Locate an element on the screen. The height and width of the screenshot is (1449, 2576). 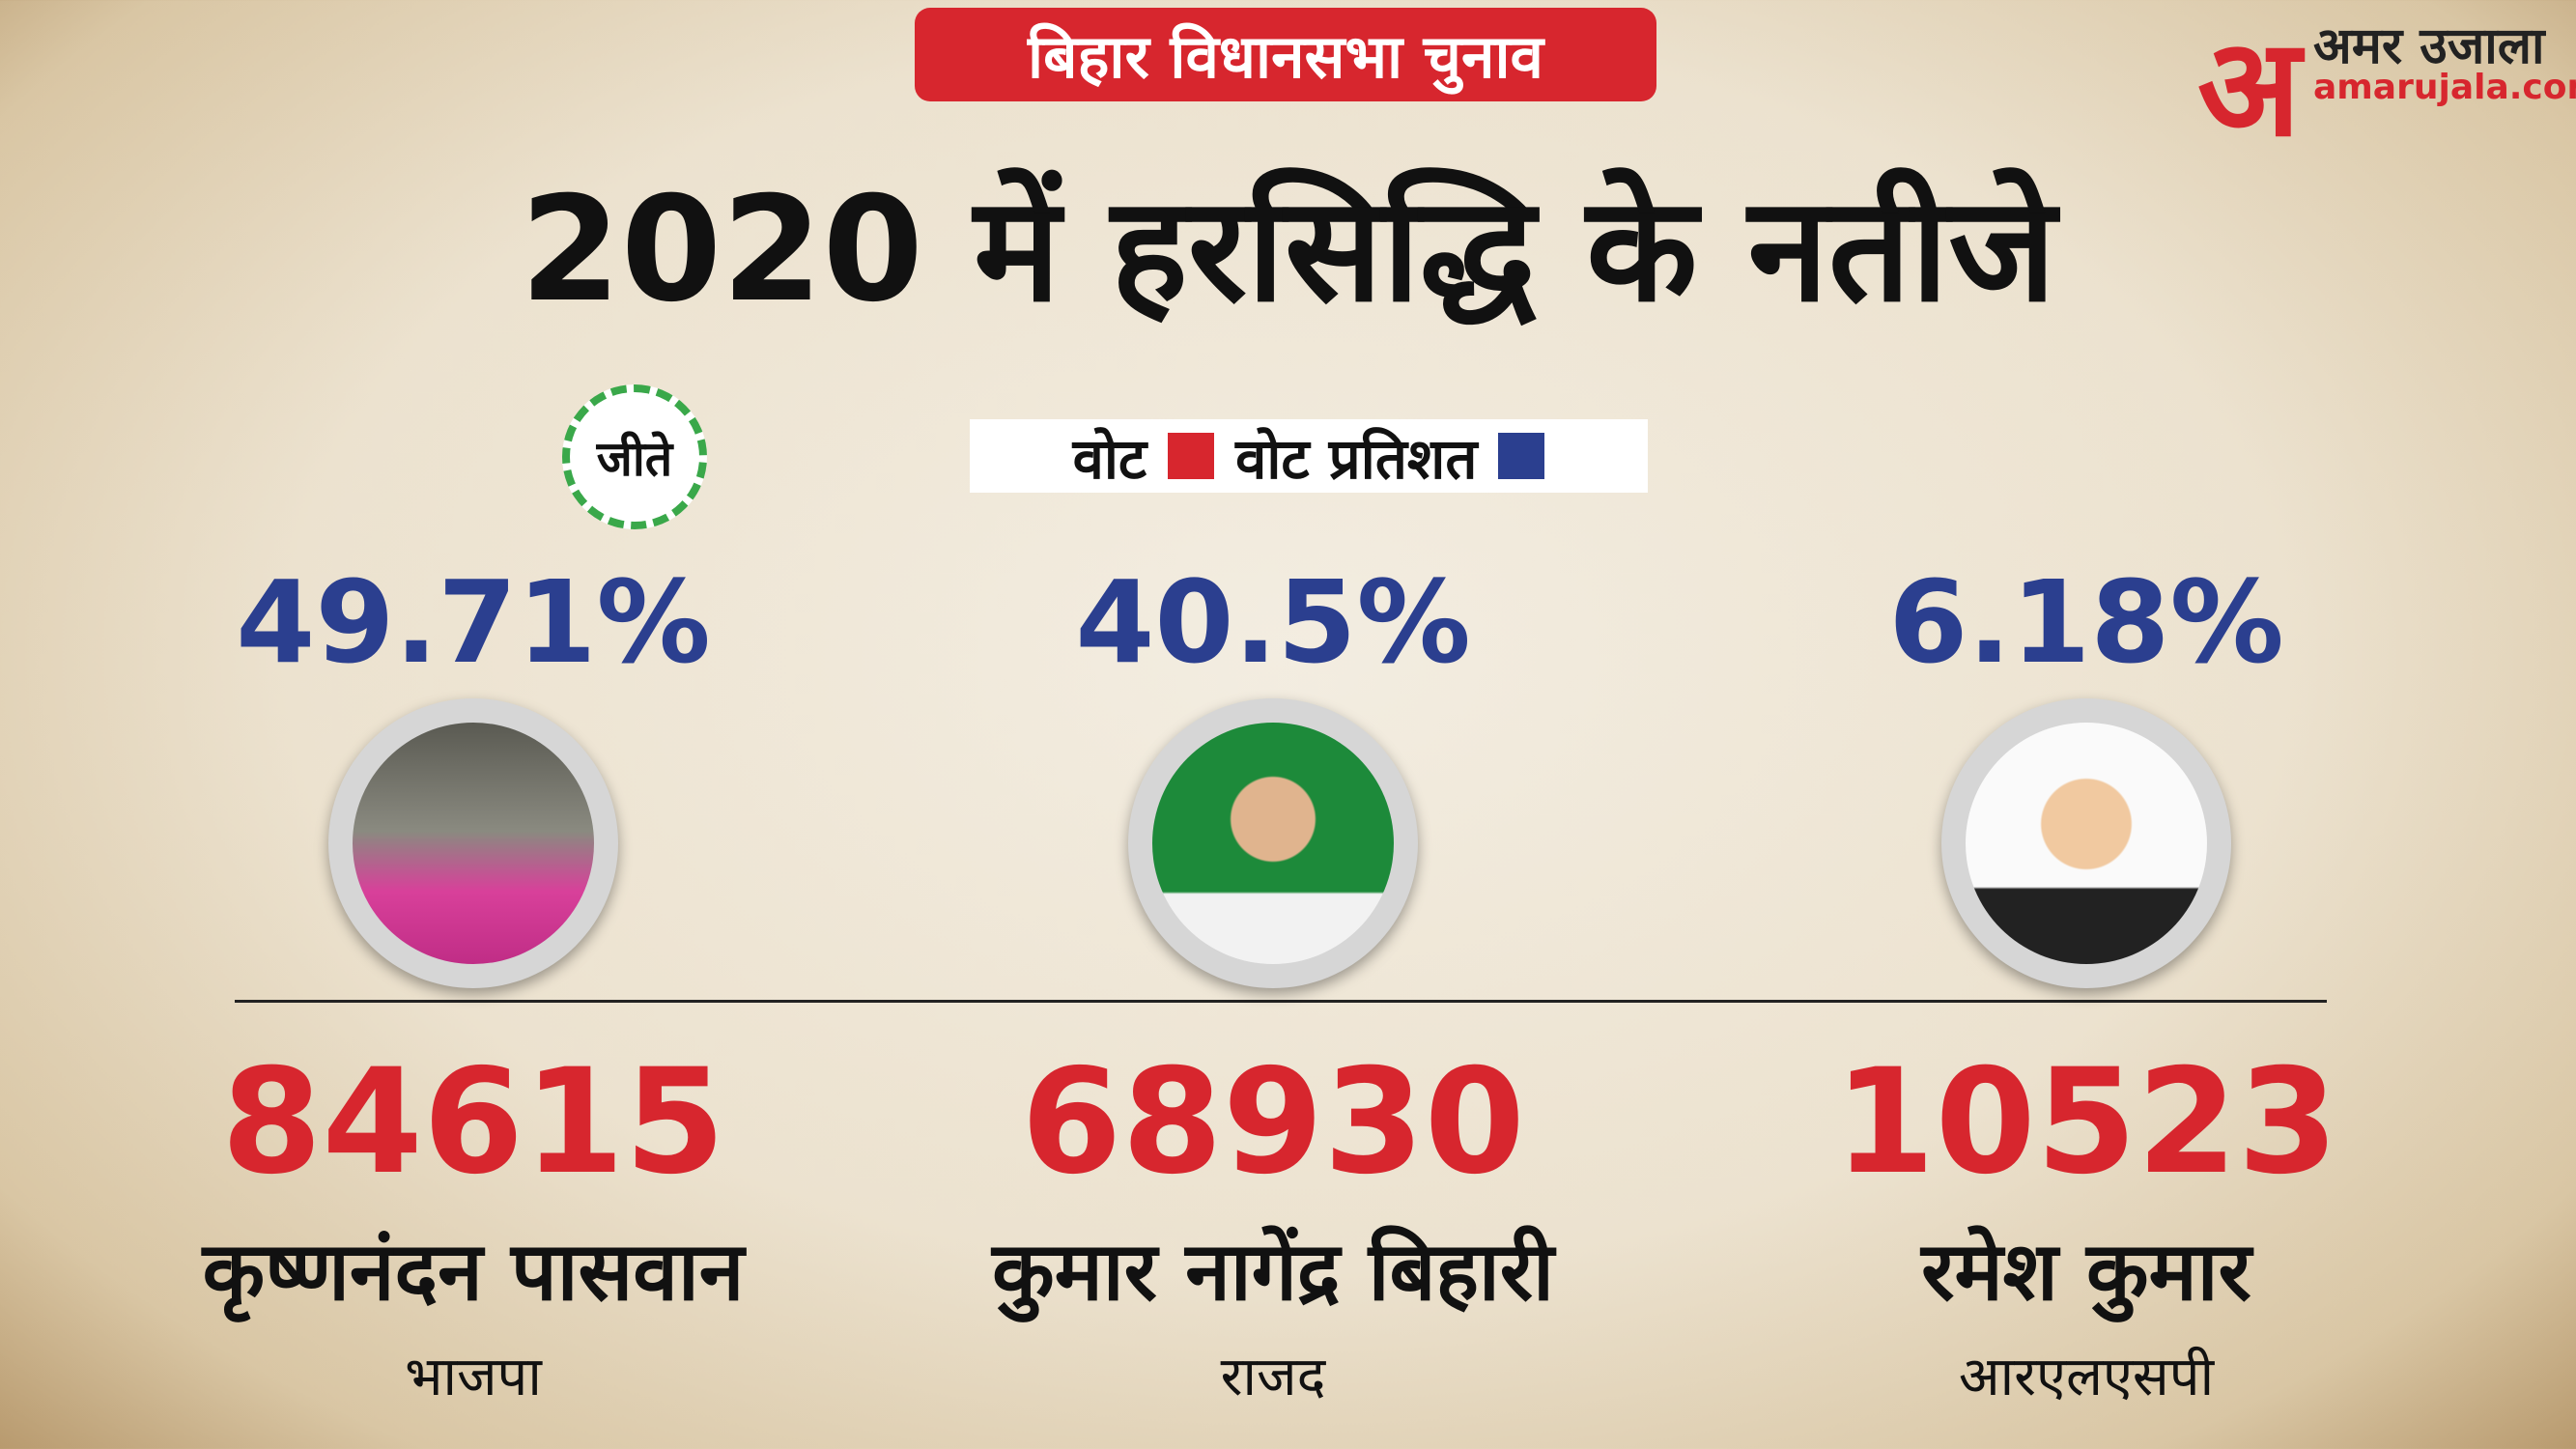
winner-badge: जीते is located at coordinates (634, 456).